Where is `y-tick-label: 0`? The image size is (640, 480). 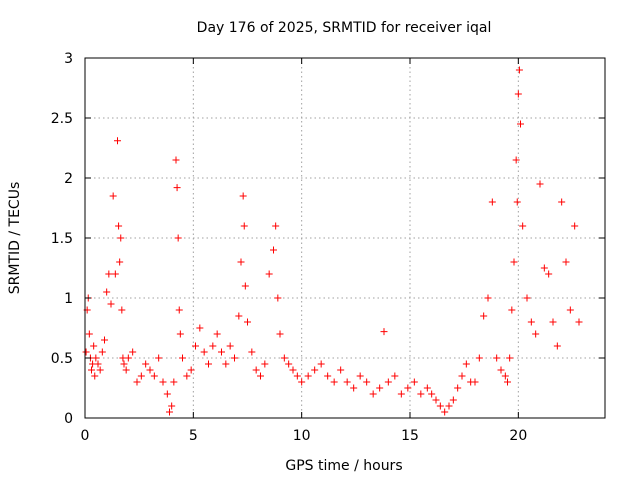 y-tick-label: 0 is located at coordinates (68, 419).